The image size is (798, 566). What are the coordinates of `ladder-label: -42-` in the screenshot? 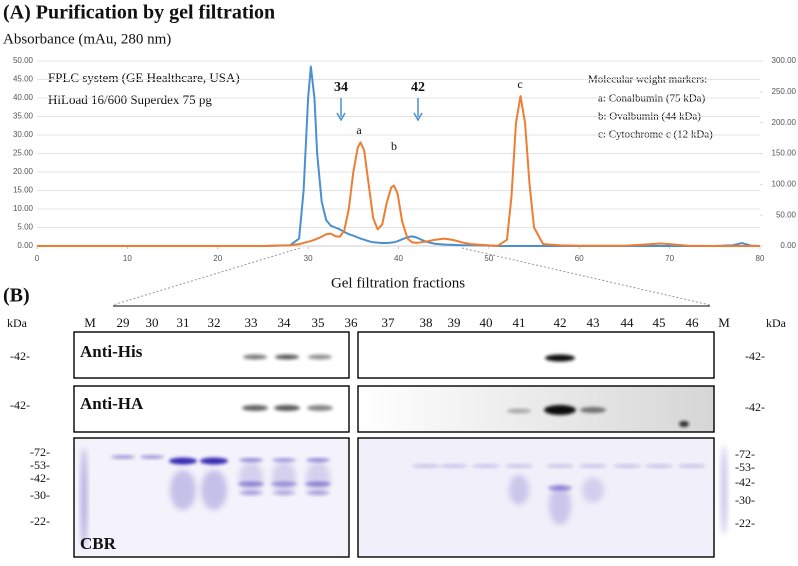 It's located at (40, 478).